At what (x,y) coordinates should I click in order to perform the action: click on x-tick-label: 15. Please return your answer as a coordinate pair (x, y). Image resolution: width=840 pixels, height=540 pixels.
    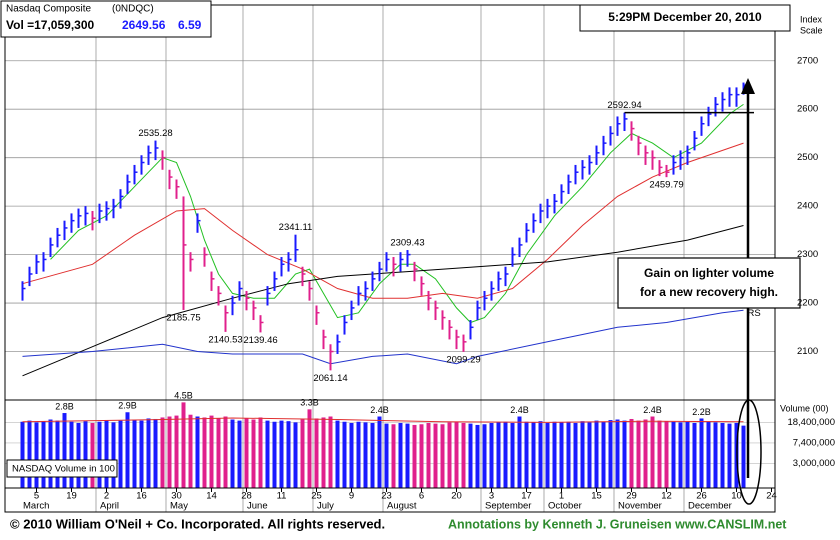
    Looking at the image, I should click on (596, 496).